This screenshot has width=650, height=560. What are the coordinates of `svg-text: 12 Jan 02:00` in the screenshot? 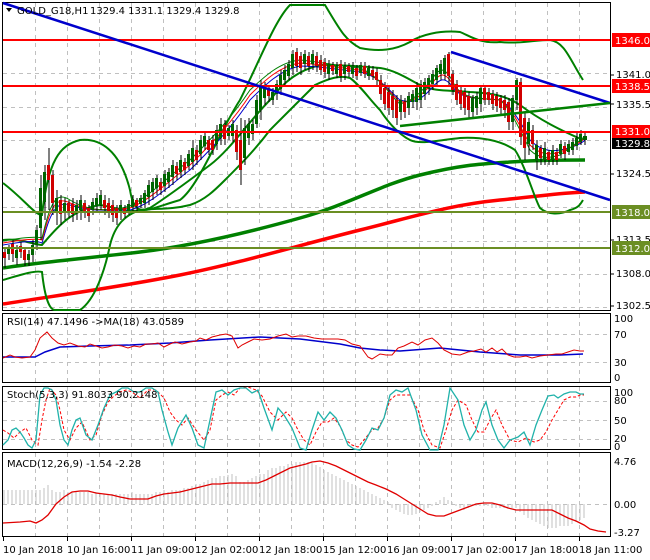 It's located at (226, 550).